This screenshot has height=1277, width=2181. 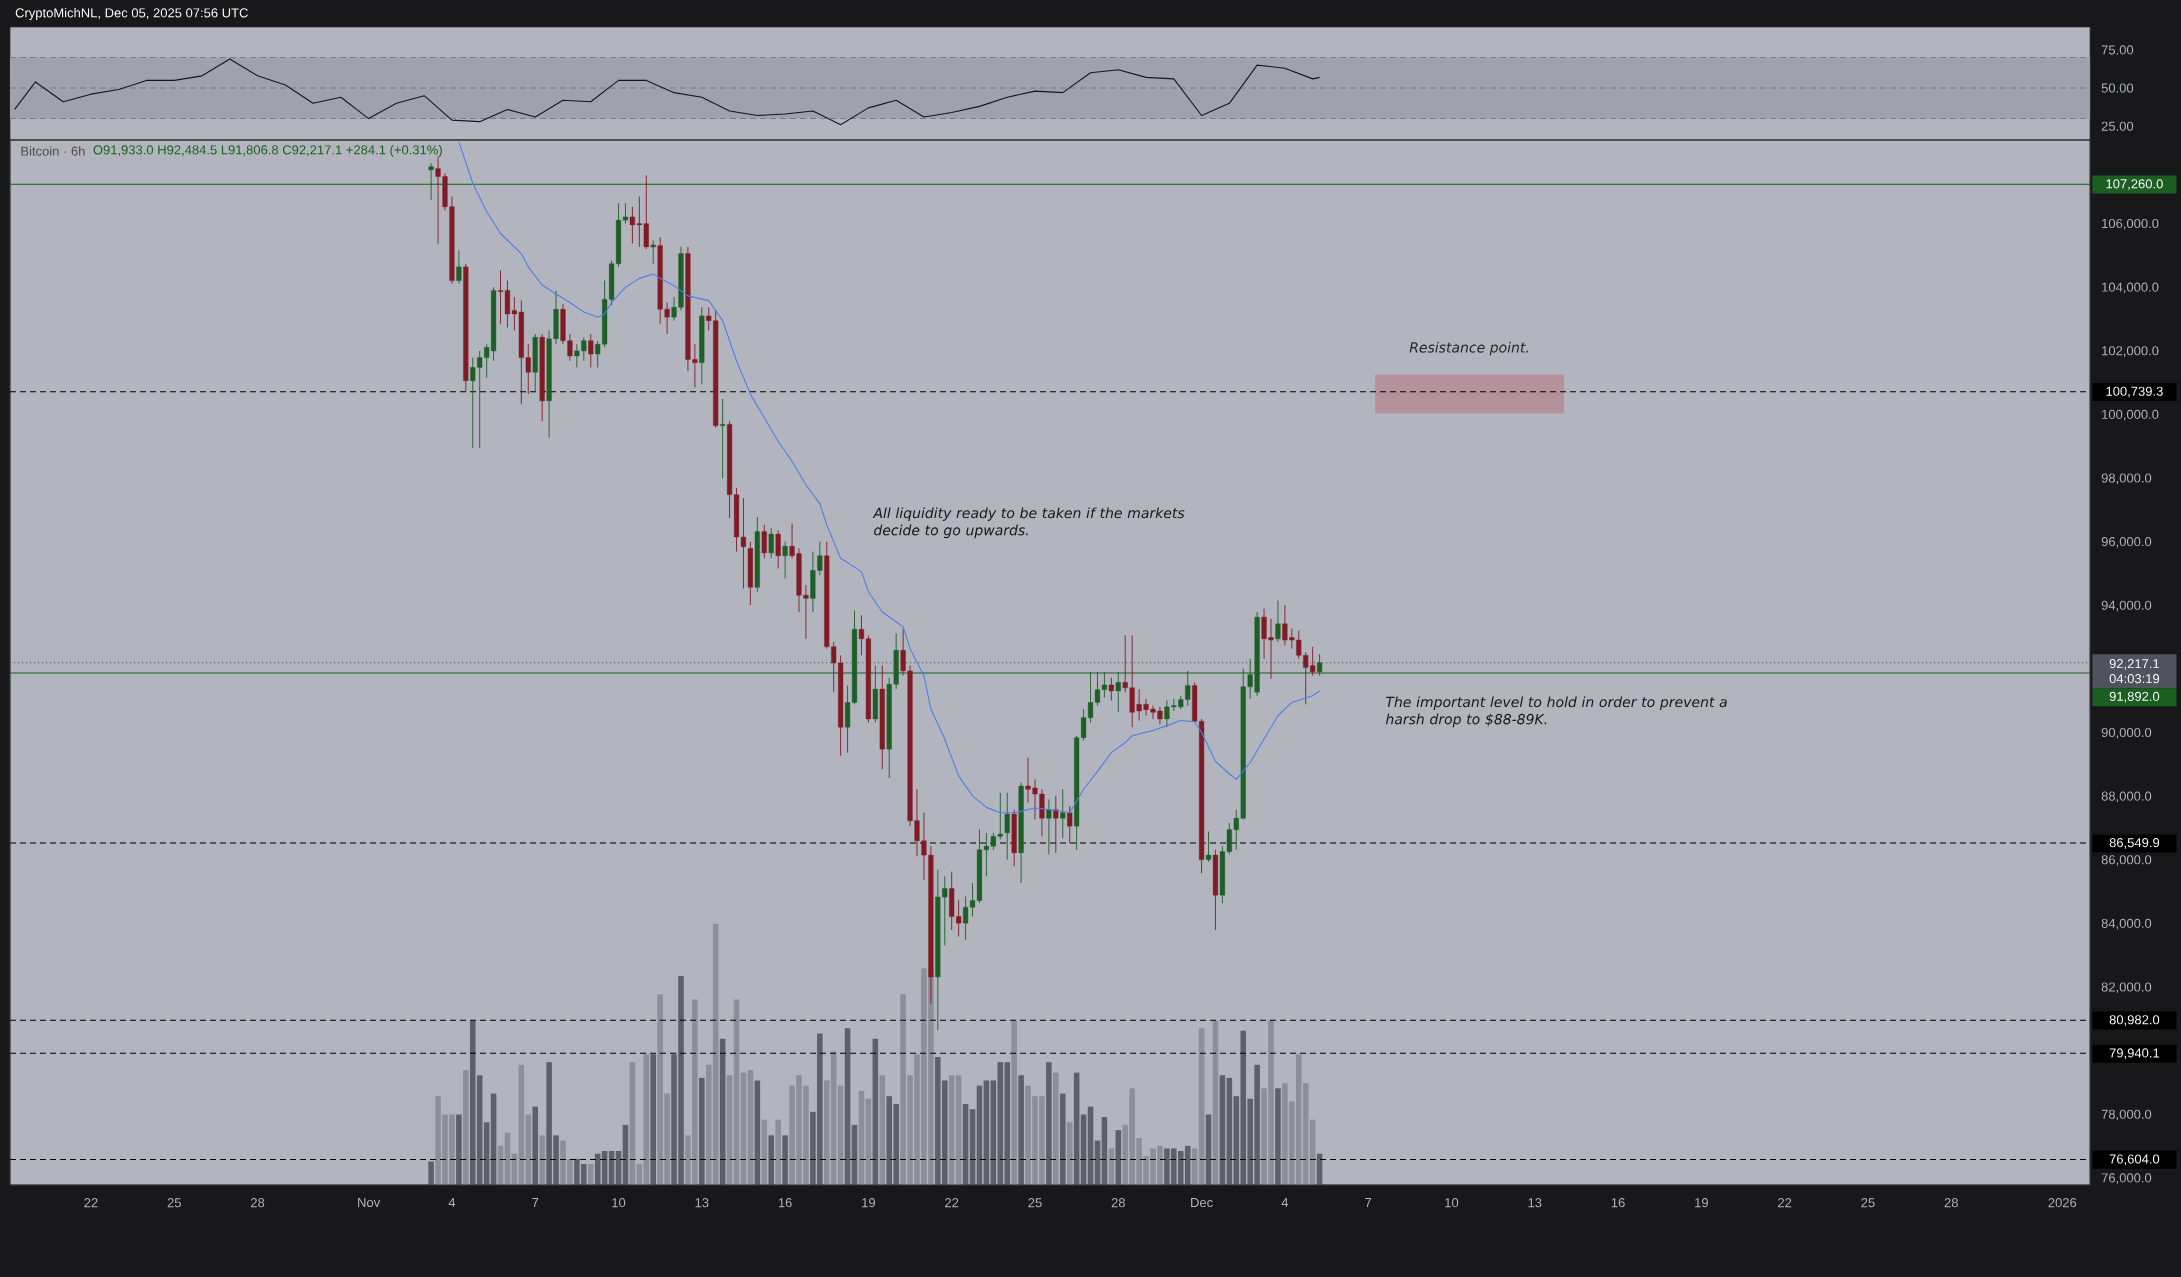 What do you see at coordinates (2134, 184) in the screenshot?
I see `ref-line-label: 107,260.0` at bounding box center [2134, 184].